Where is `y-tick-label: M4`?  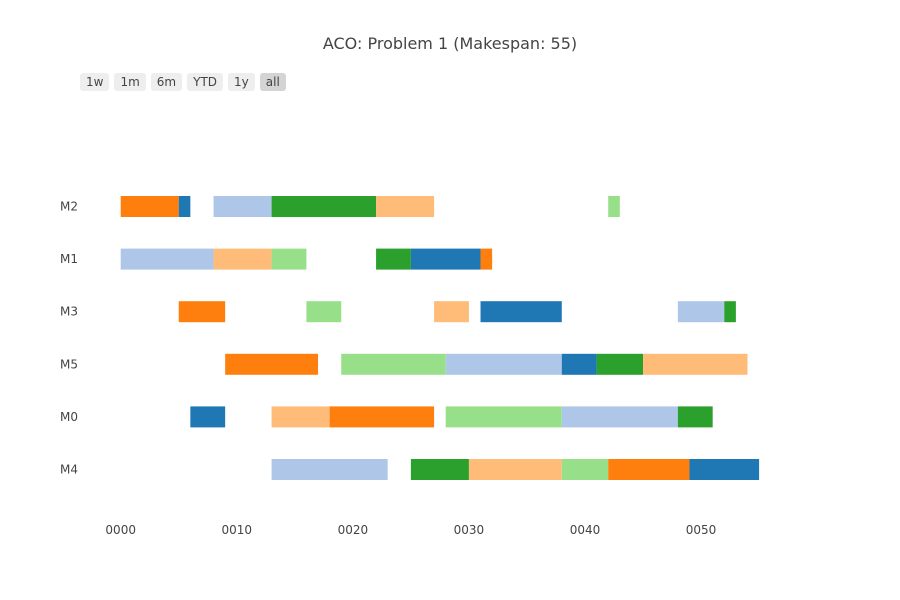 y-tick-label: M4 is located at coordinates (69, 470).